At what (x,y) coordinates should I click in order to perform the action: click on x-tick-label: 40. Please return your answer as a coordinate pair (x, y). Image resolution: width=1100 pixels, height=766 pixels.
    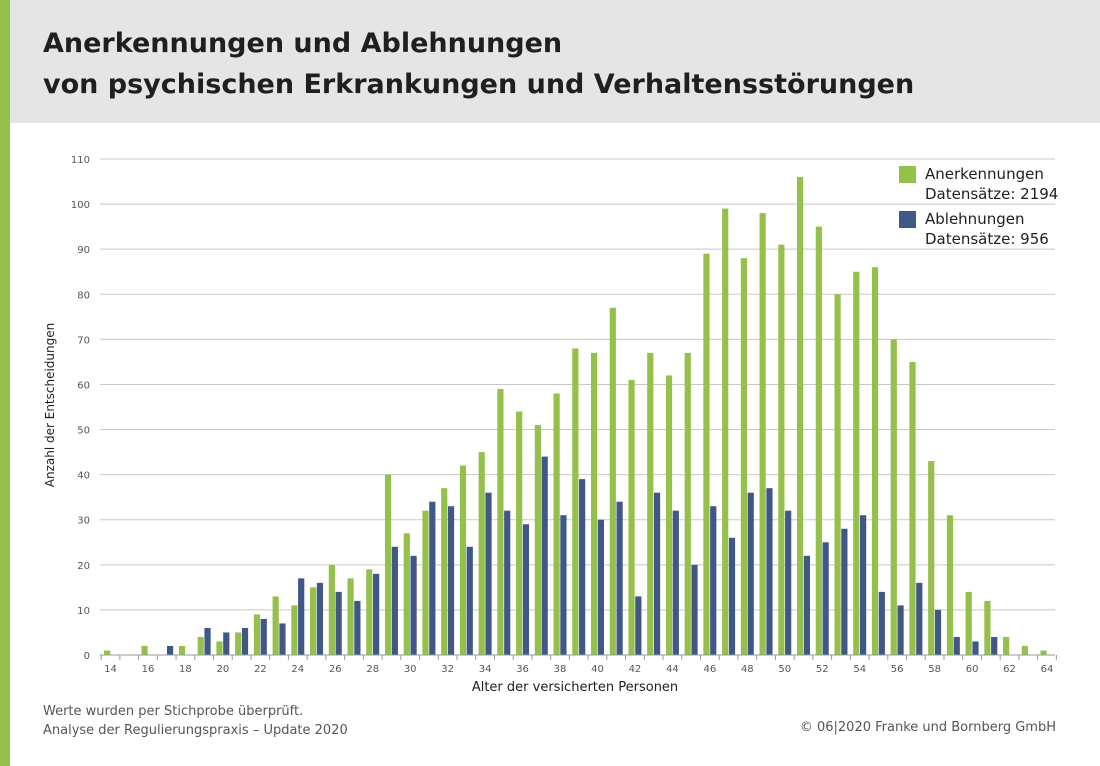
    Looking at the image, I should click on (597, 669).